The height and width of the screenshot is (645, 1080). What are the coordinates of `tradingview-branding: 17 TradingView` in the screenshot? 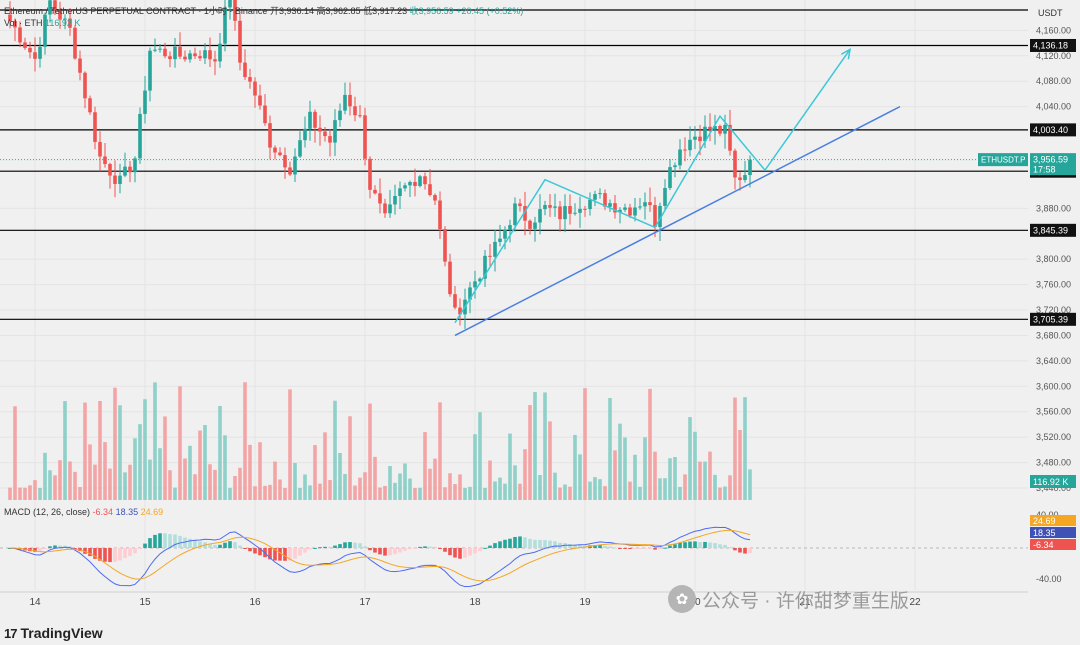 It's located at (53, 633).